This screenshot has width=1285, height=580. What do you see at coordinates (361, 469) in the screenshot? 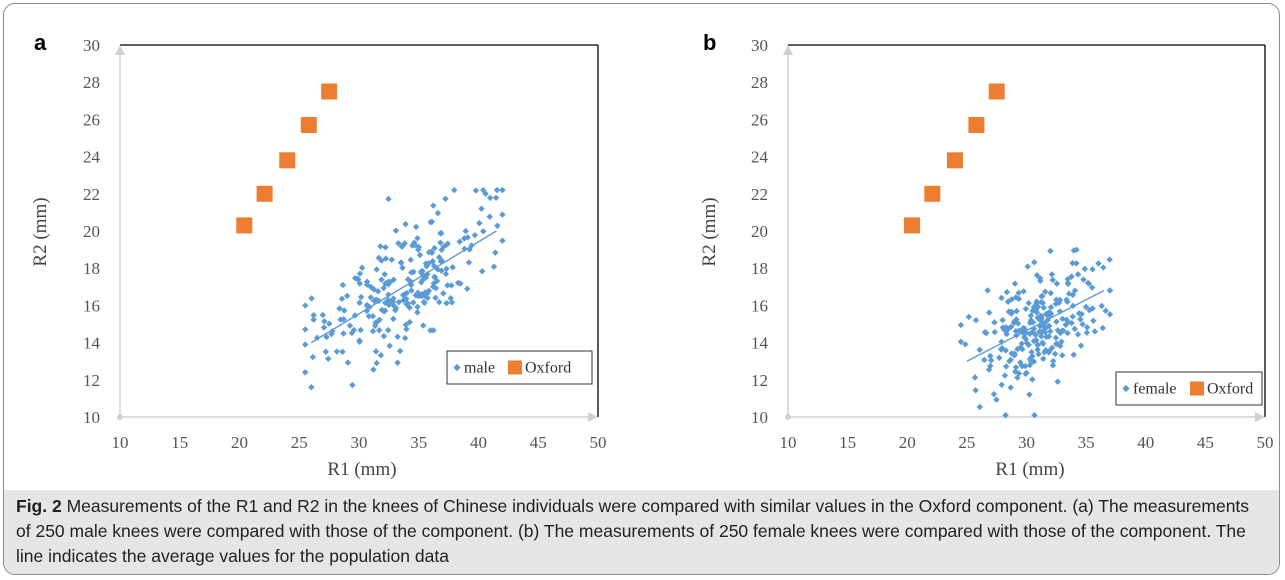
I see `panel-a-x-axis-label: R1 (mm)` at bounding box center [361, 469].